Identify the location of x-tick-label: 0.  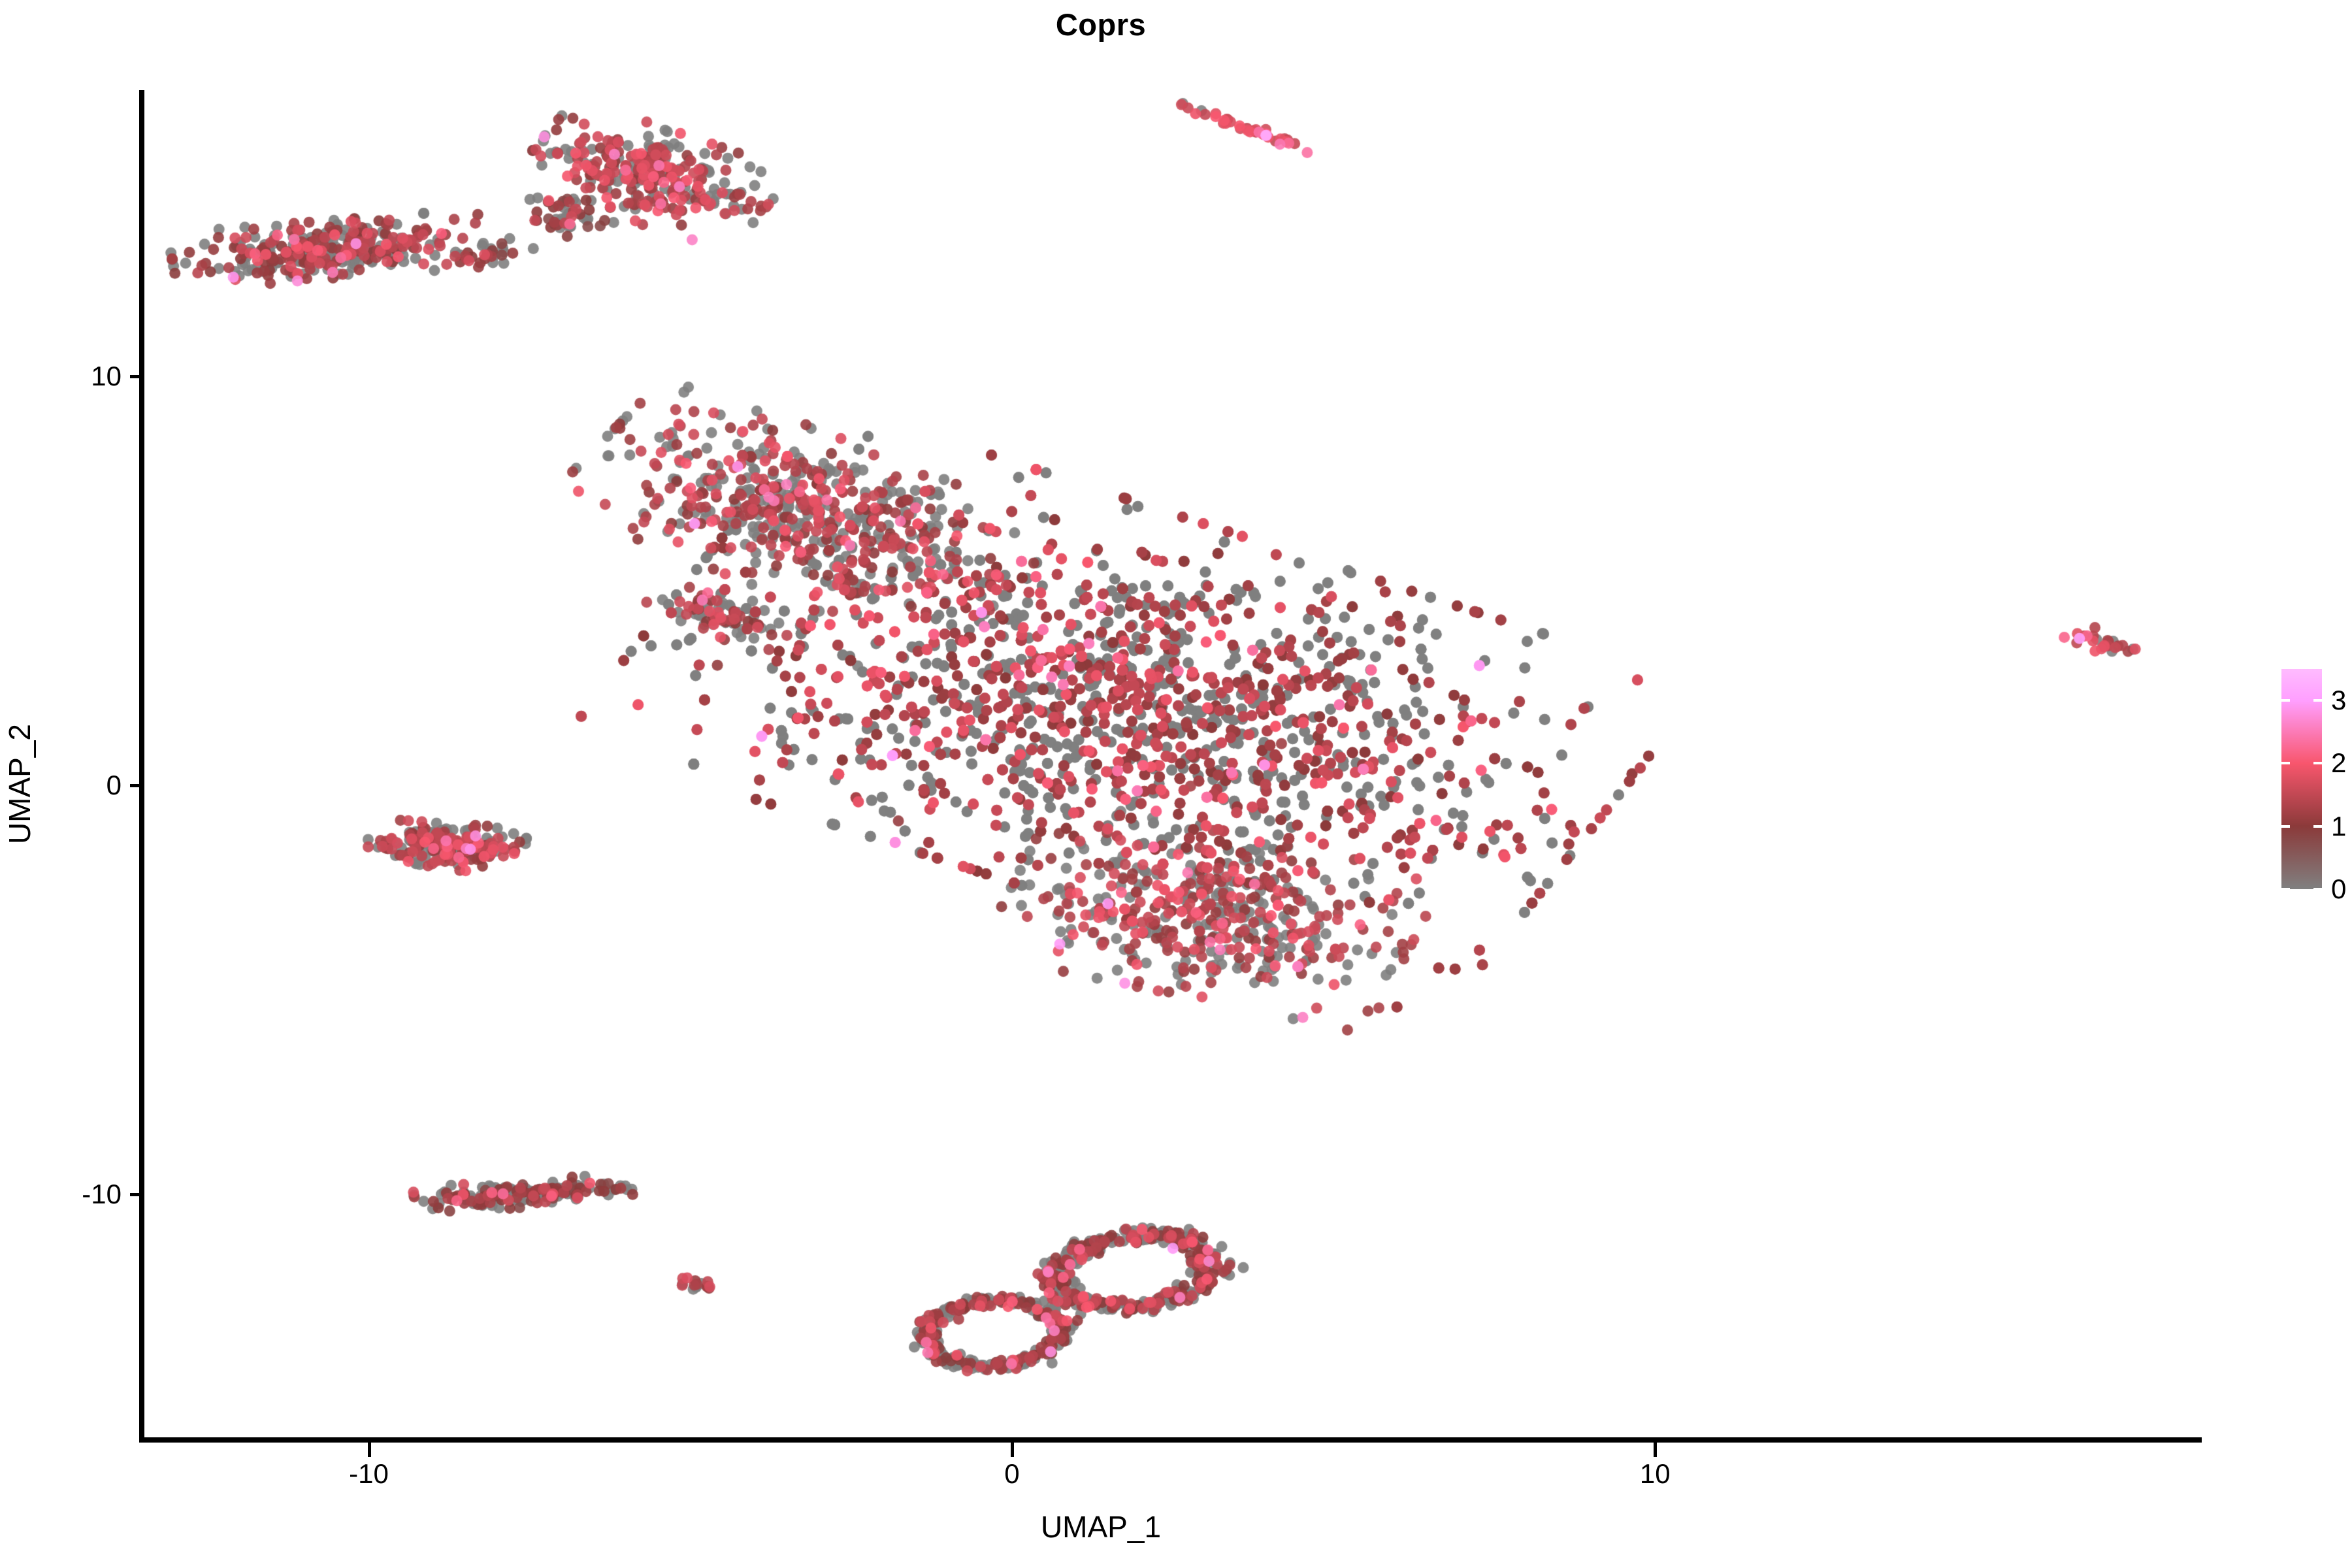
(1012, 1473).